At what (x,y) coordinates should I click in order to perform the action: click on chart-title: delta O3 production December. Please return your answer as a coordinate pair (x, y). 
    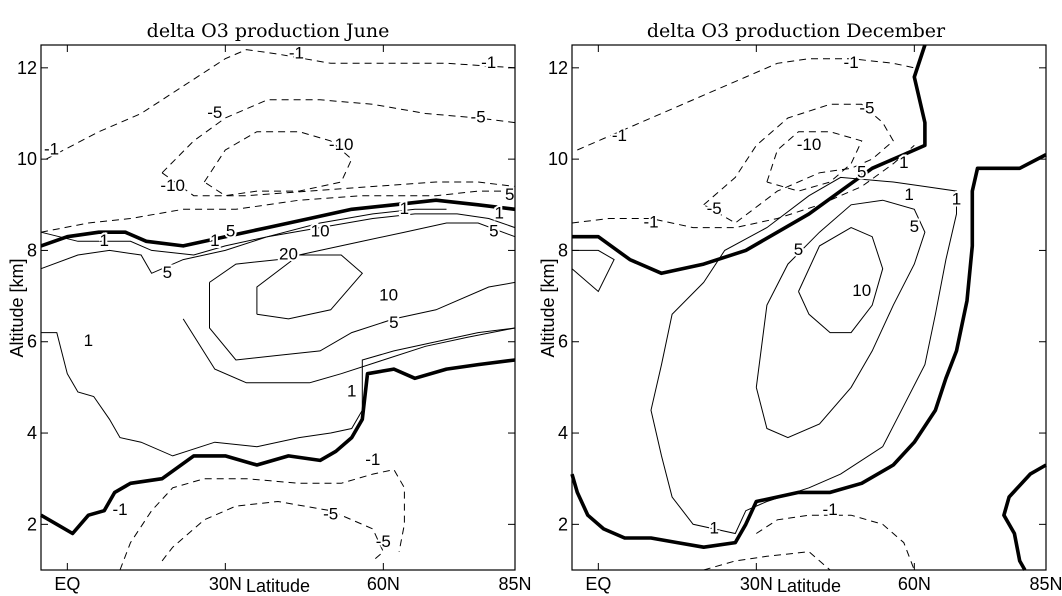
    Looking at the image, I should click on (796, 31).